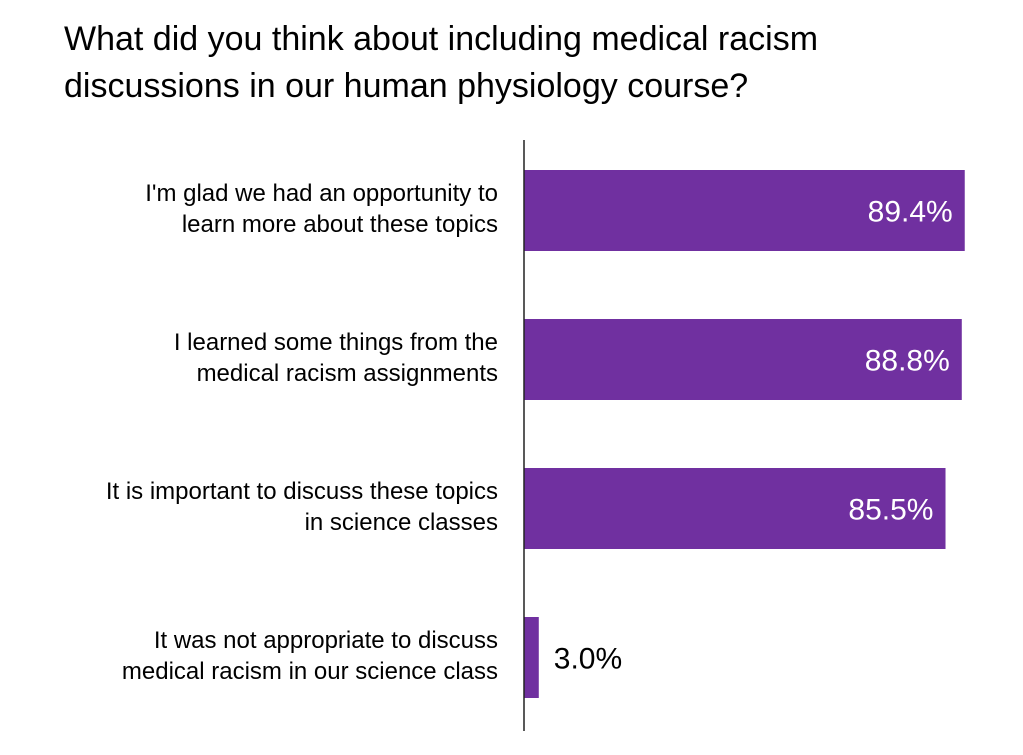 The width and height of the screenshot is (1023, 755). I want to click on category-label-line: in science classes, so click(401, 522).